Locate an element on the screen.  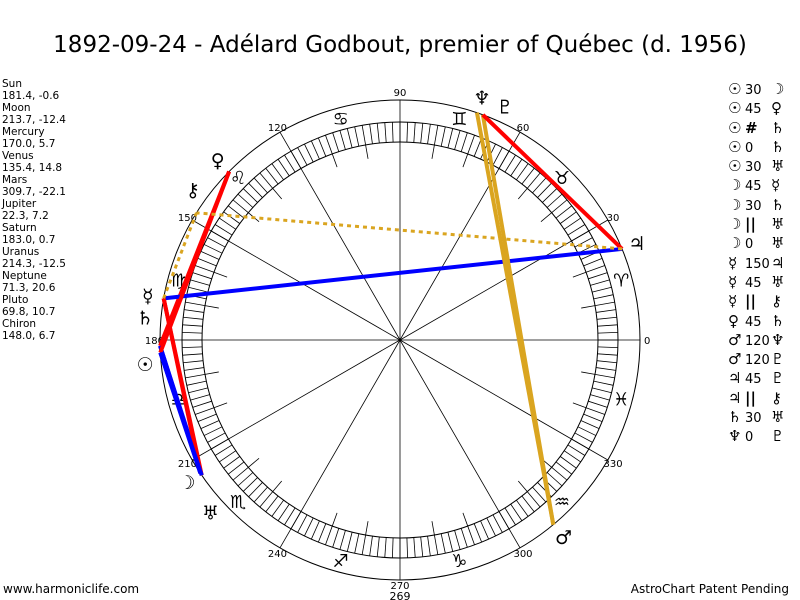
aspect-planet2-icon: ⚷ is located at coordinates (776, 397).